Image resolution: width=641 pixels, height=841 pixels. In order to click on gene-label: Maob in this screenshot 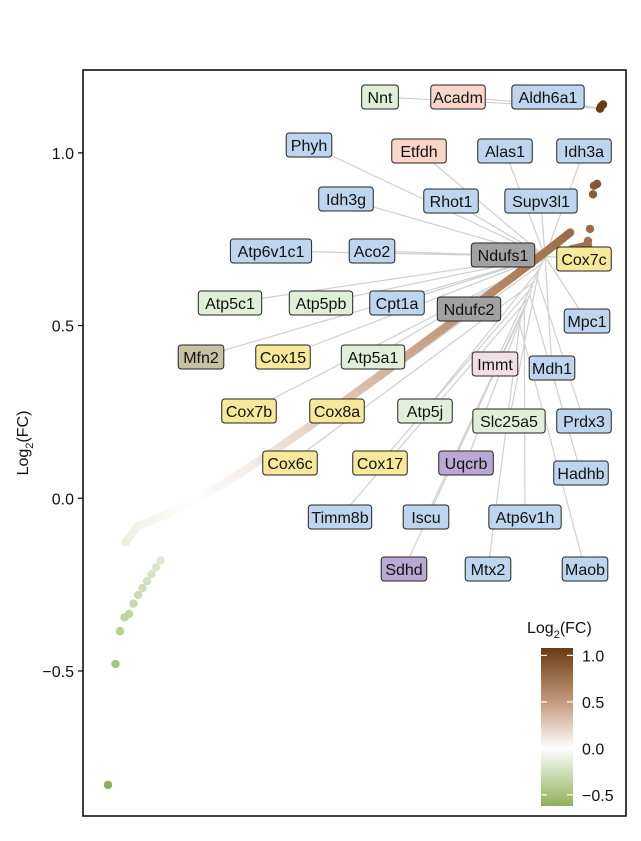, I will do `click(585, 569)`.